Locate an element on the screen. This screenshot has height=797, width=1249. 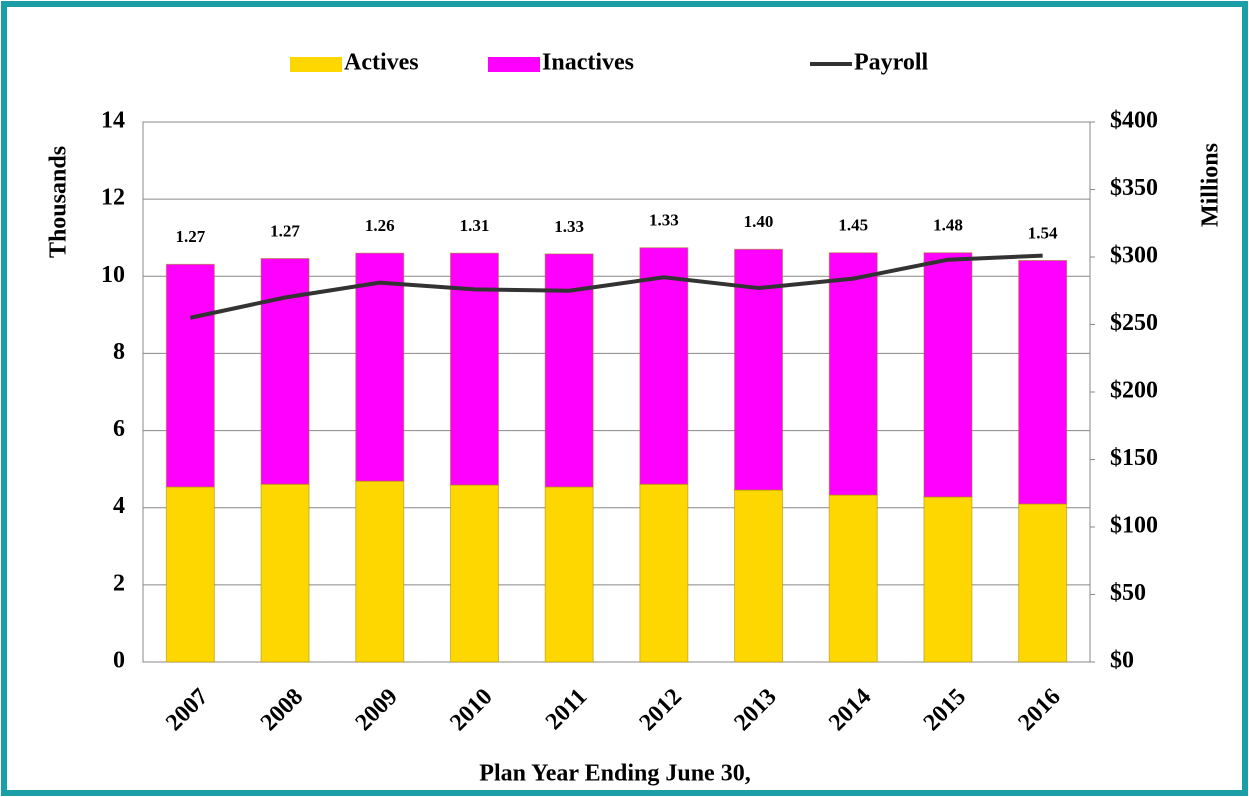
y2-tick-label: $200 is located at coordinates (1134, 391).